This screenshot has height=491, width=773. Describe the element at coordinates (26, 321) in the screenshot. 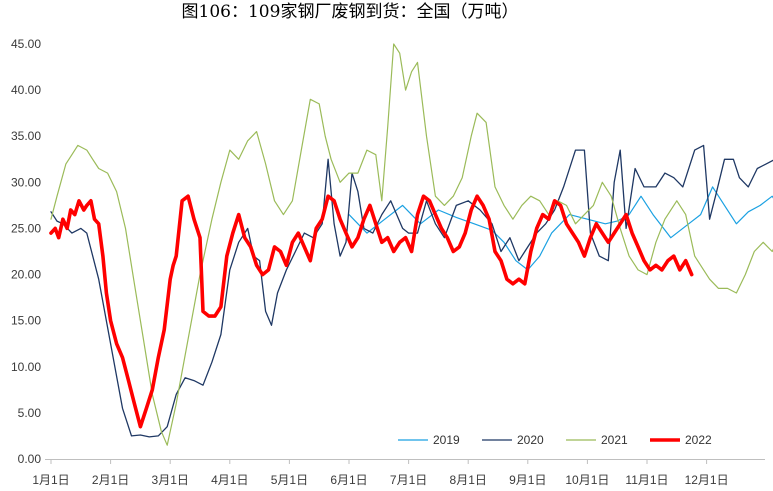

I see `y-tick-label: 15.00` at that location.